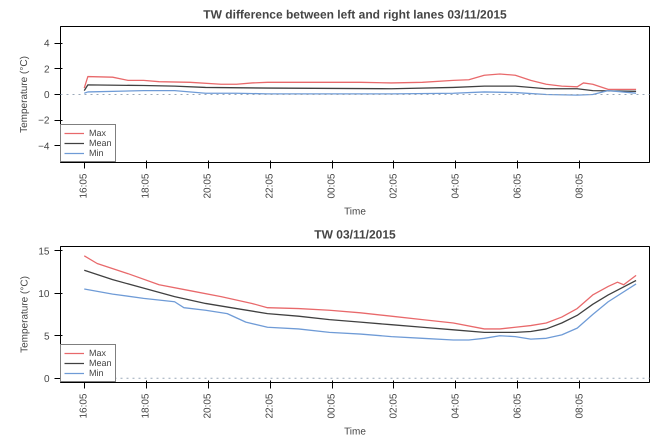  Describe the element at coordinates (355, 15) in the screenshot. I see `chart-title: TW difference between left and right lanes 03/11/2015` at that location.